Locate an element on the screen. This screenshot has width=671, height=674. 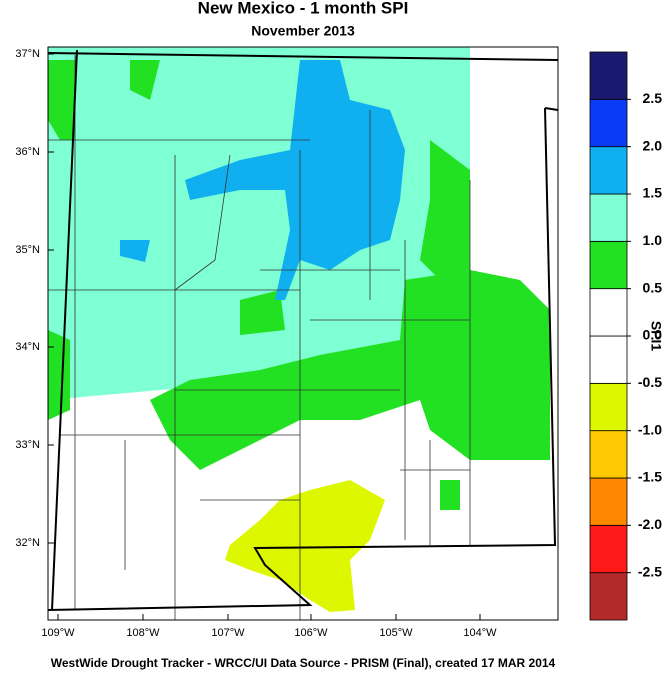
colorbar-label: -1.5 is located at coordinates (650, 477).